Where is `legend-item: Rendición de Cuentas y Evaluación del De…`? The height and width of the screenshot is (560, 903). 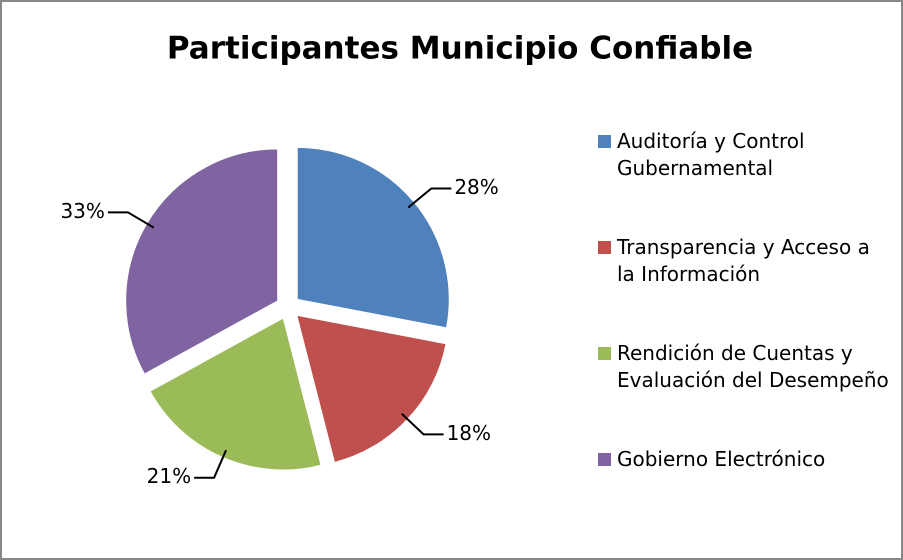 legend-item: Rendición de Cuentas y Evaluación del De… is located at coordinates (745, 367).